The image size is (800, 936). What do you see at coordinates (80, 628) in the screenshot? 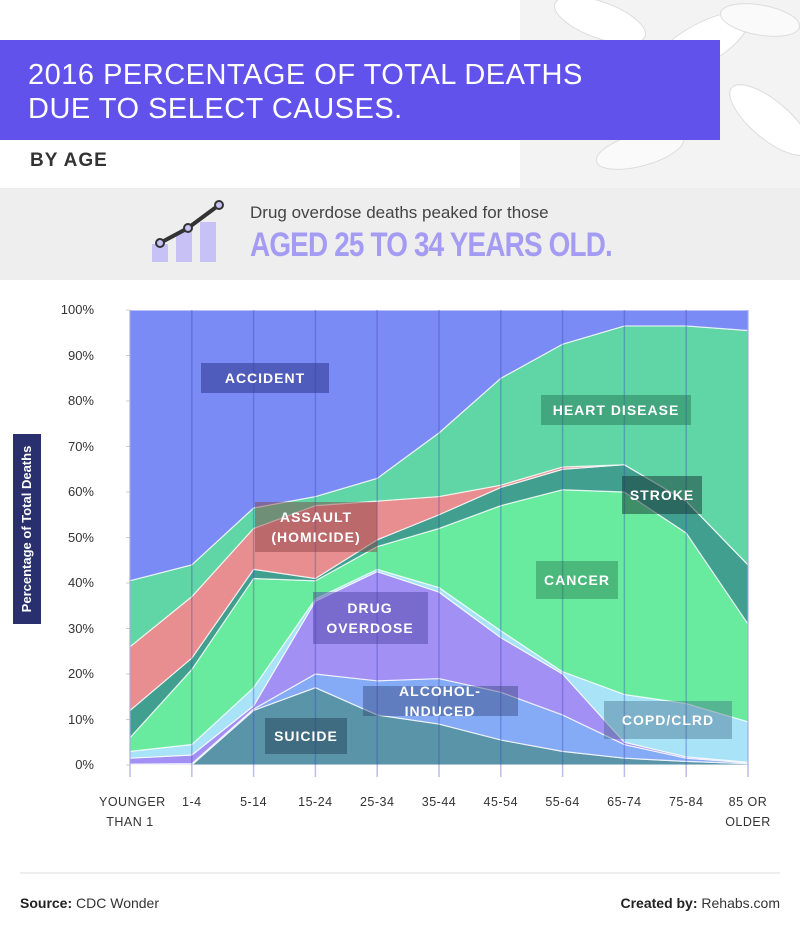
I see `y-tick-label: 30%` at bounding box center [80, 628].